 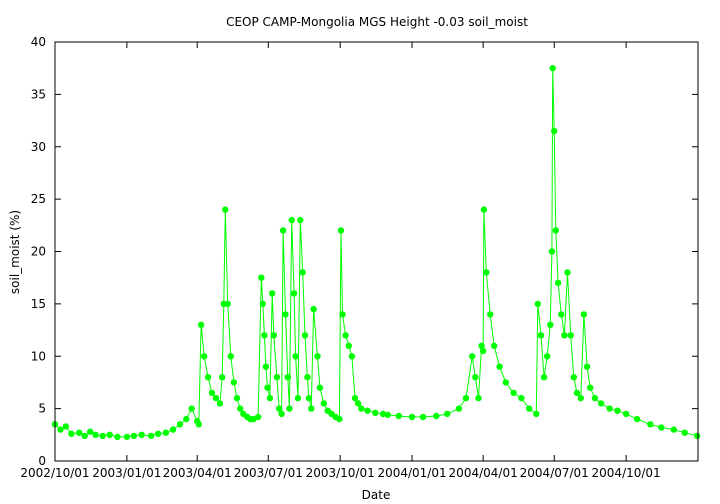 I want to click on x-tick-label: 2003/07/01, so click(x=268, y=473).